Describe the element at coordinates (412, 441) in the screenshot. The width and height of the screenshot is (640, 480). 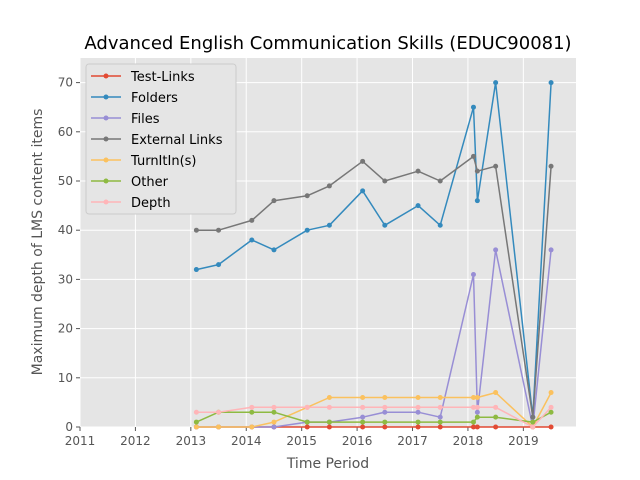
I see `x-tick-label: 2017` at that location.